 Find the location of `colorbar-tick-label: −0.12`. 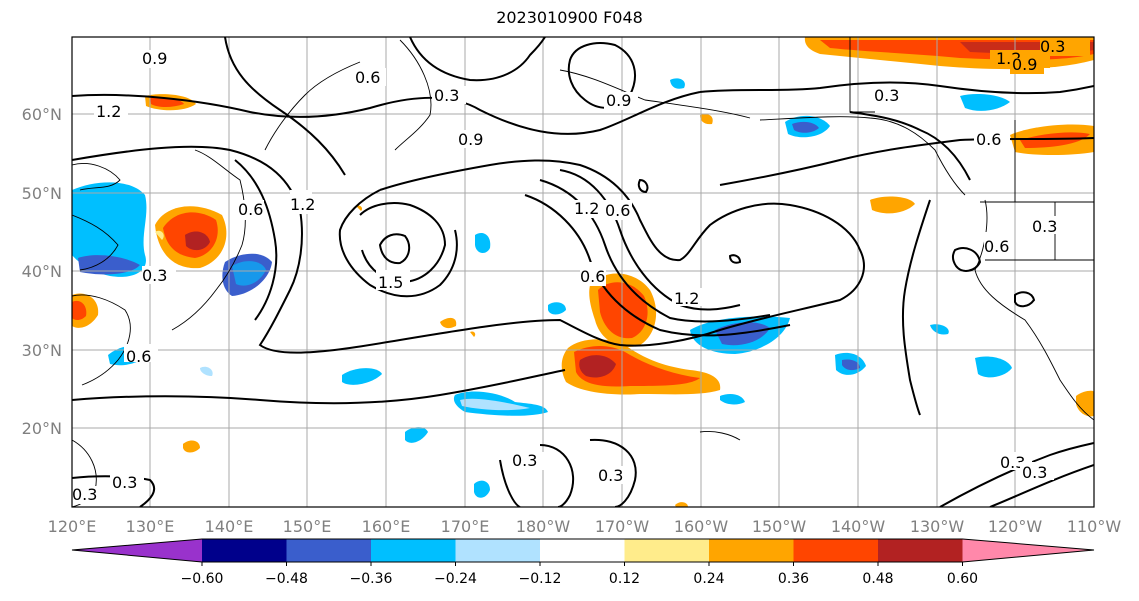

colorbar-tick-label: −0.12 is located at coordinates (540, 579).